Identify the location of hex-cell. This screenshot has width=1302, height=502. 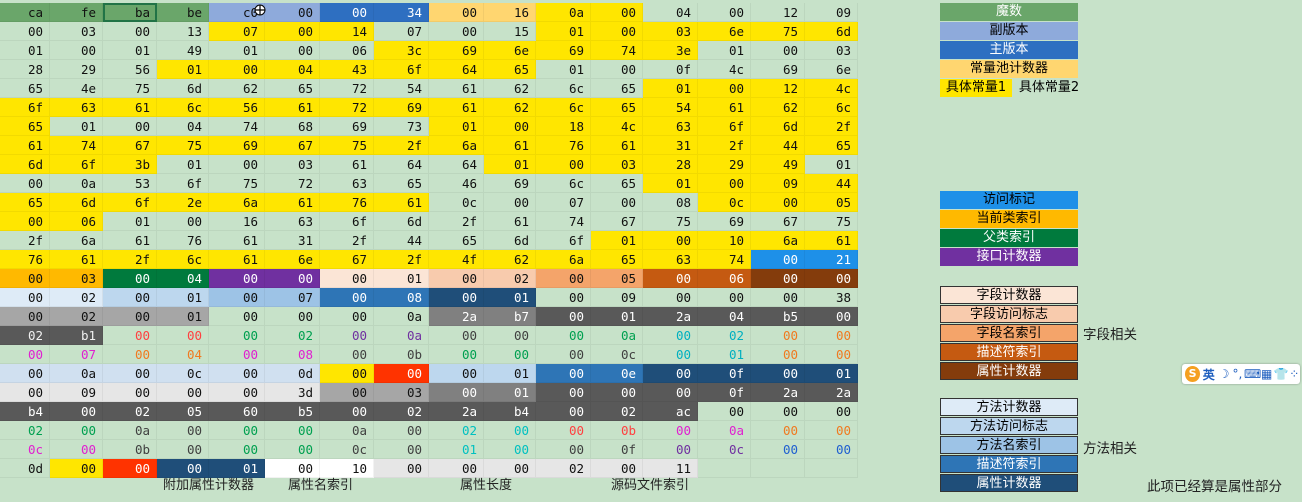
(724, 468).